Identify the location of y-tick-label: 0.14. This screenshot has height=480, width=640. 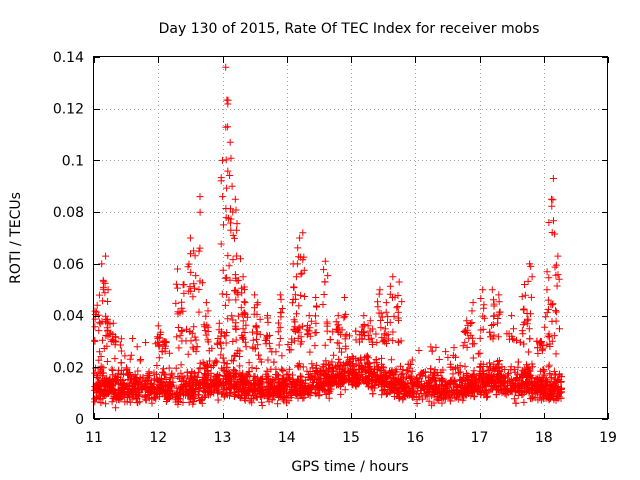
(68, 58).